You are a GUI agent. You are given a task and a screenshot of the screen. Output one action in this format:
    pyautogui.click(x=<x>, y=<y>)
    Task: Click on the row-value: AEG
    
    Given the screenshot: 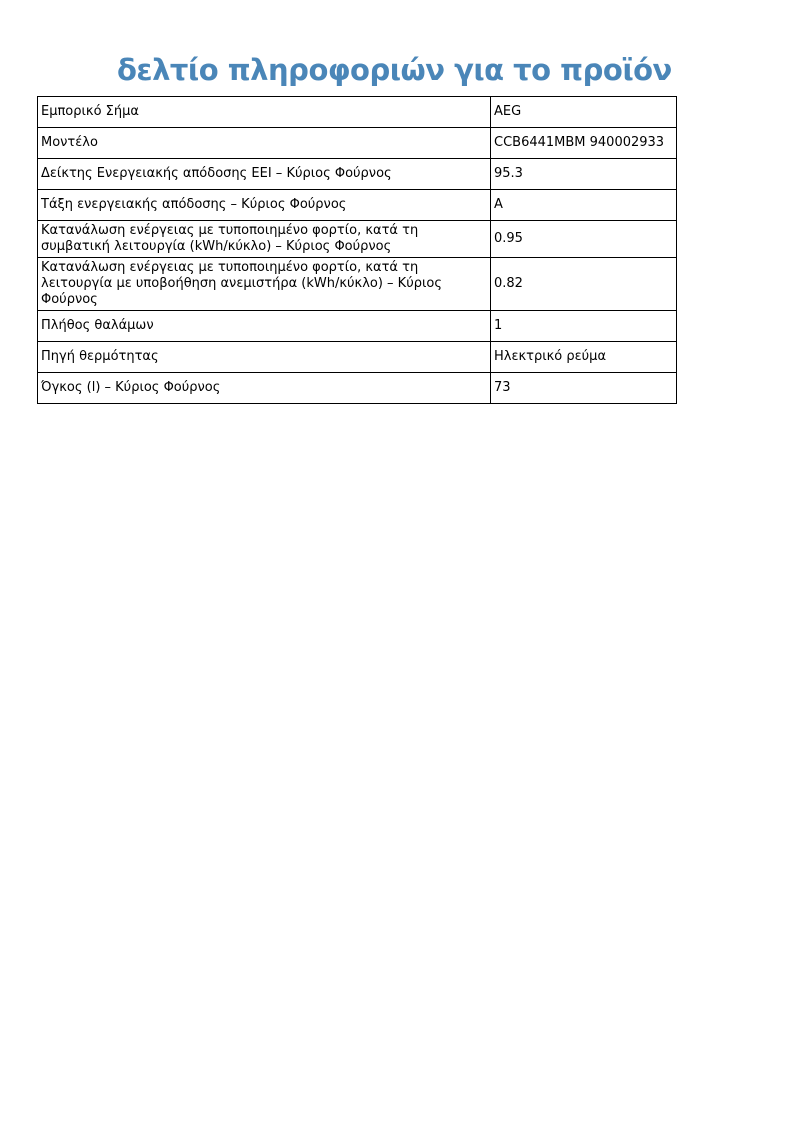 What is the action you would take?
    pyautogui.click(x=583, y=112)
    